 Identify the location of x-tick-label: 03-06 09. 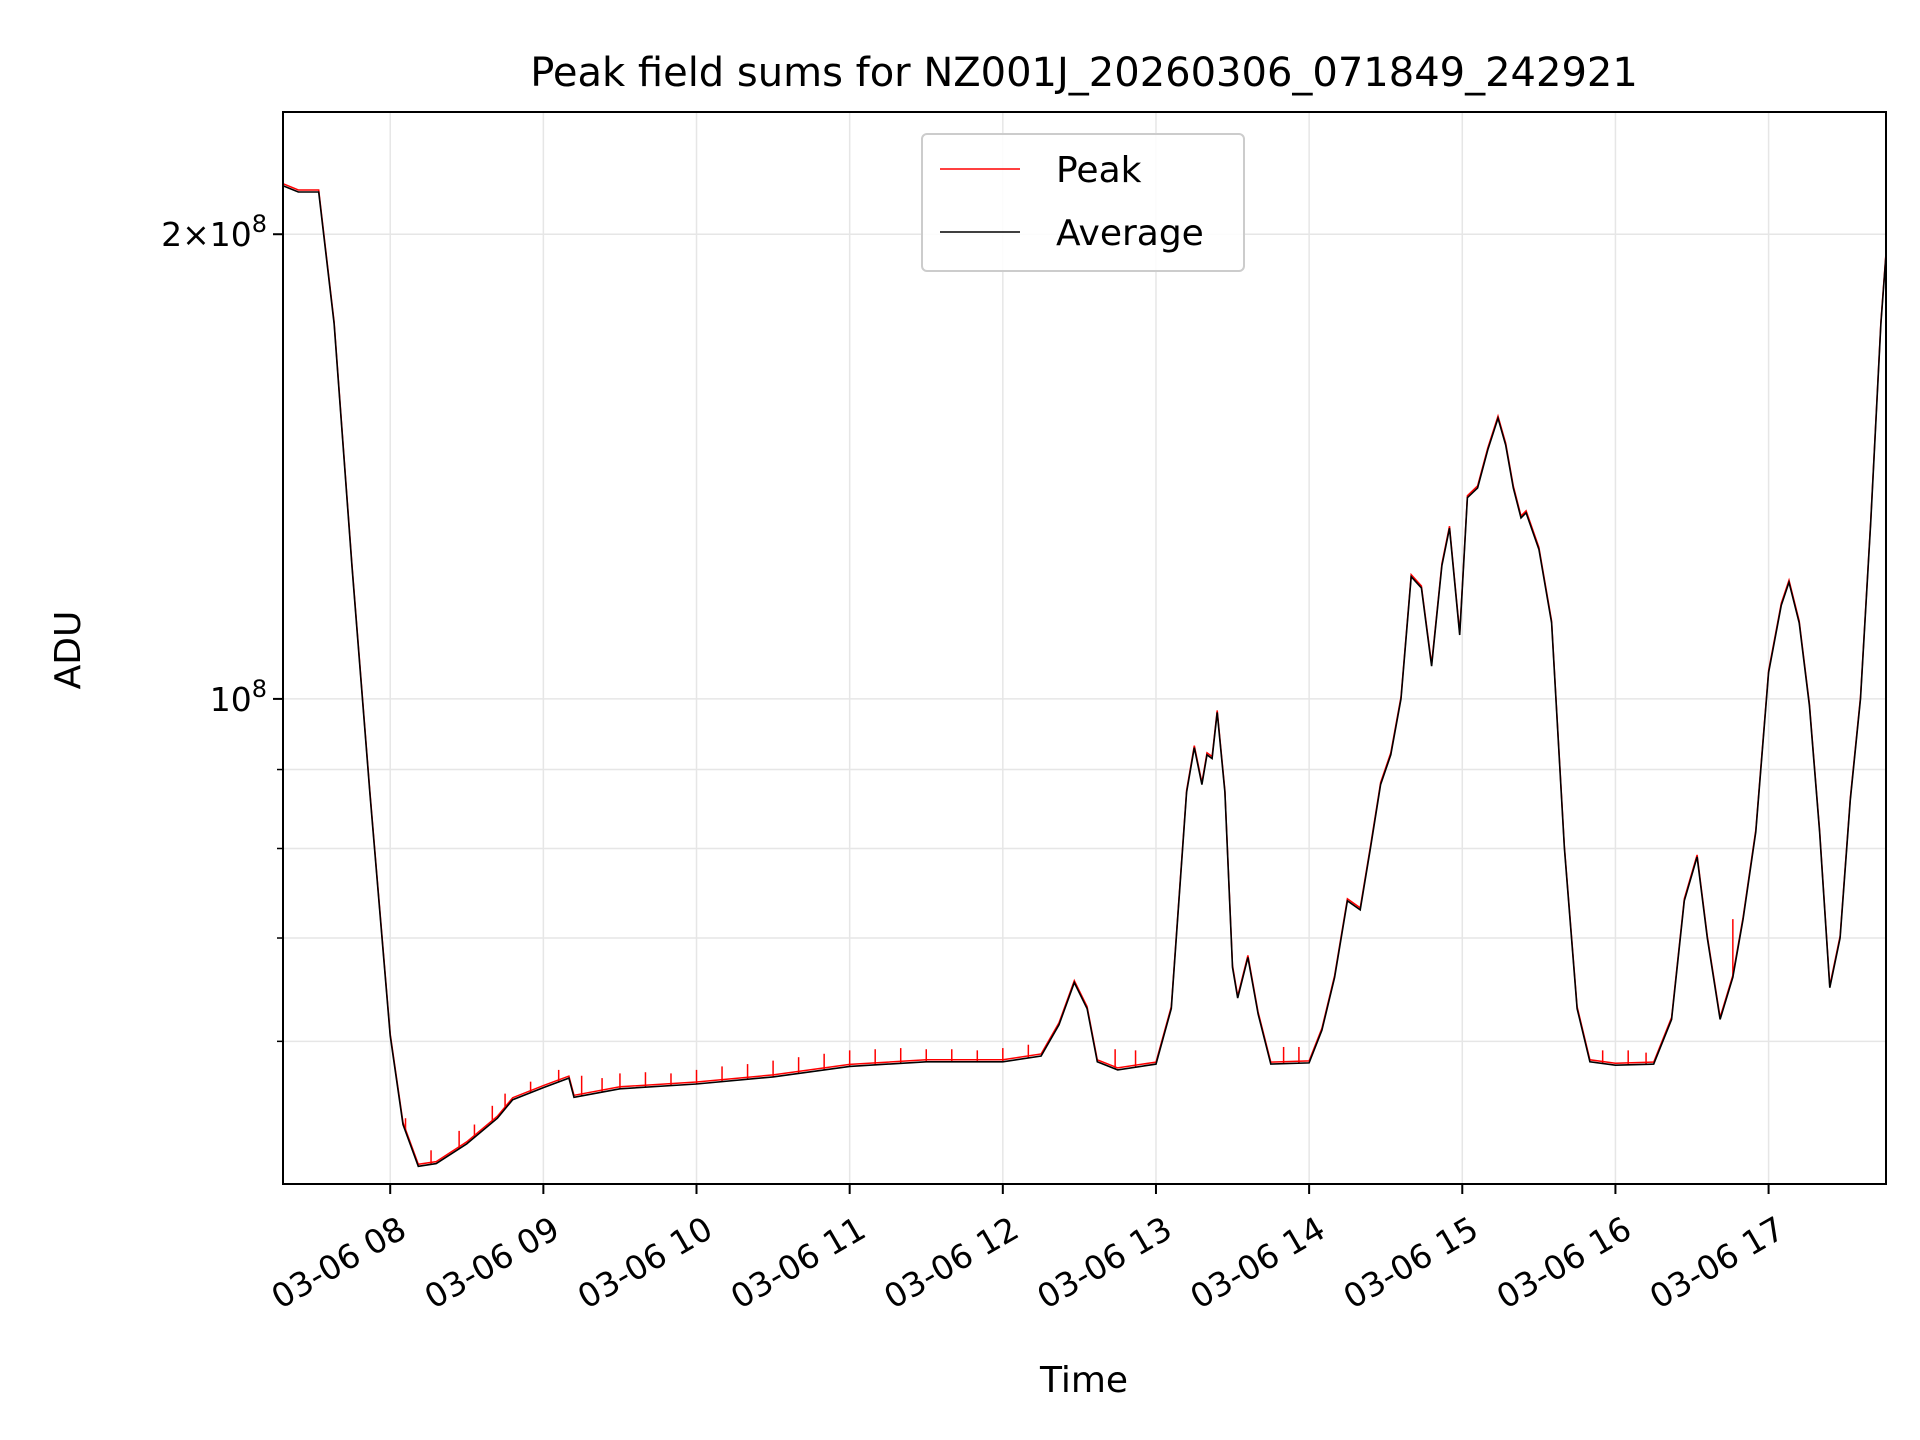
(492, 1263).